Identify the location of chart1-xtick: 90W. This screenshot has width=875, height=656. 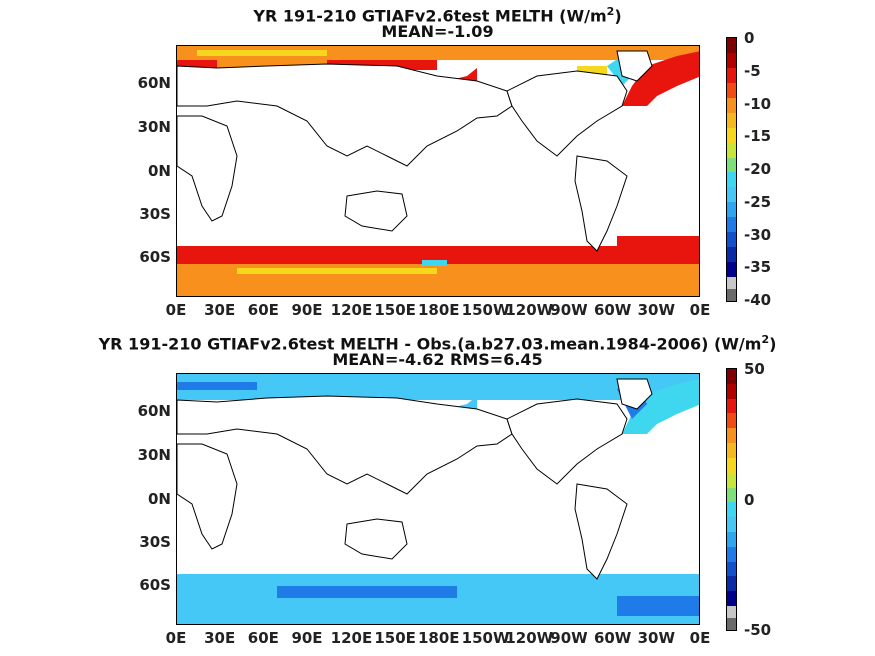
(569, 310).